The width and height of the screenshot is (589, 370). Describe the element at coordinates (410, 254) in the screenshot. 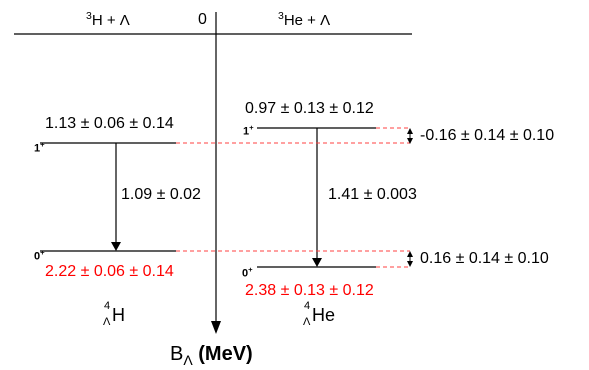

I see `diff-0plus-arrowhead-up` at that location.